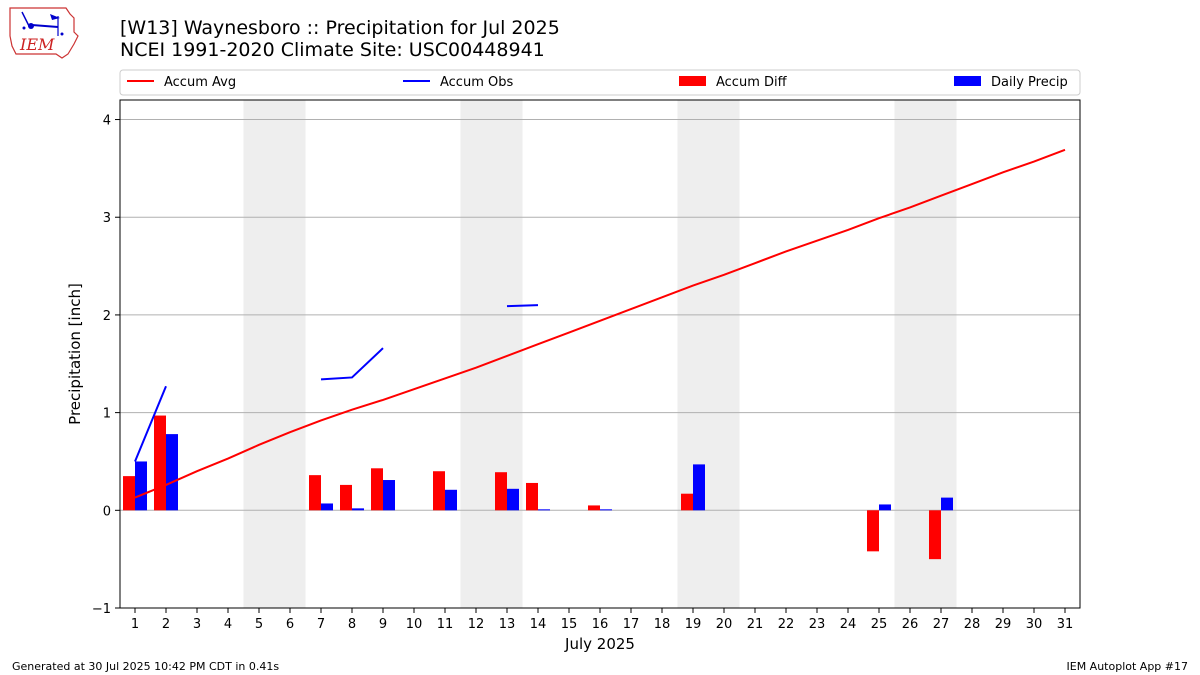 The width and height of the screenshot is (1200, 675). Describe the element at coordinates (600, 624) in the screenshot. I see `x-tick-label: 16` at that location.